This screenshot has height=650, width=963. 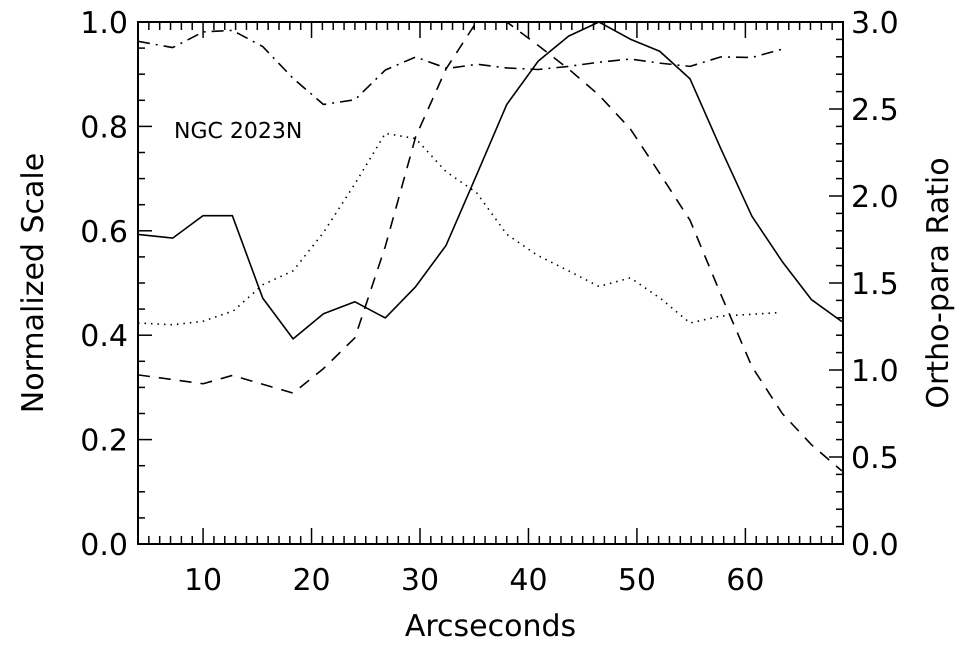 What do you see at coordinates (938, 283) in the screenshot?
I see `y2-axis-title: Ortho-para Ratio` at bounding box center [938, 283].